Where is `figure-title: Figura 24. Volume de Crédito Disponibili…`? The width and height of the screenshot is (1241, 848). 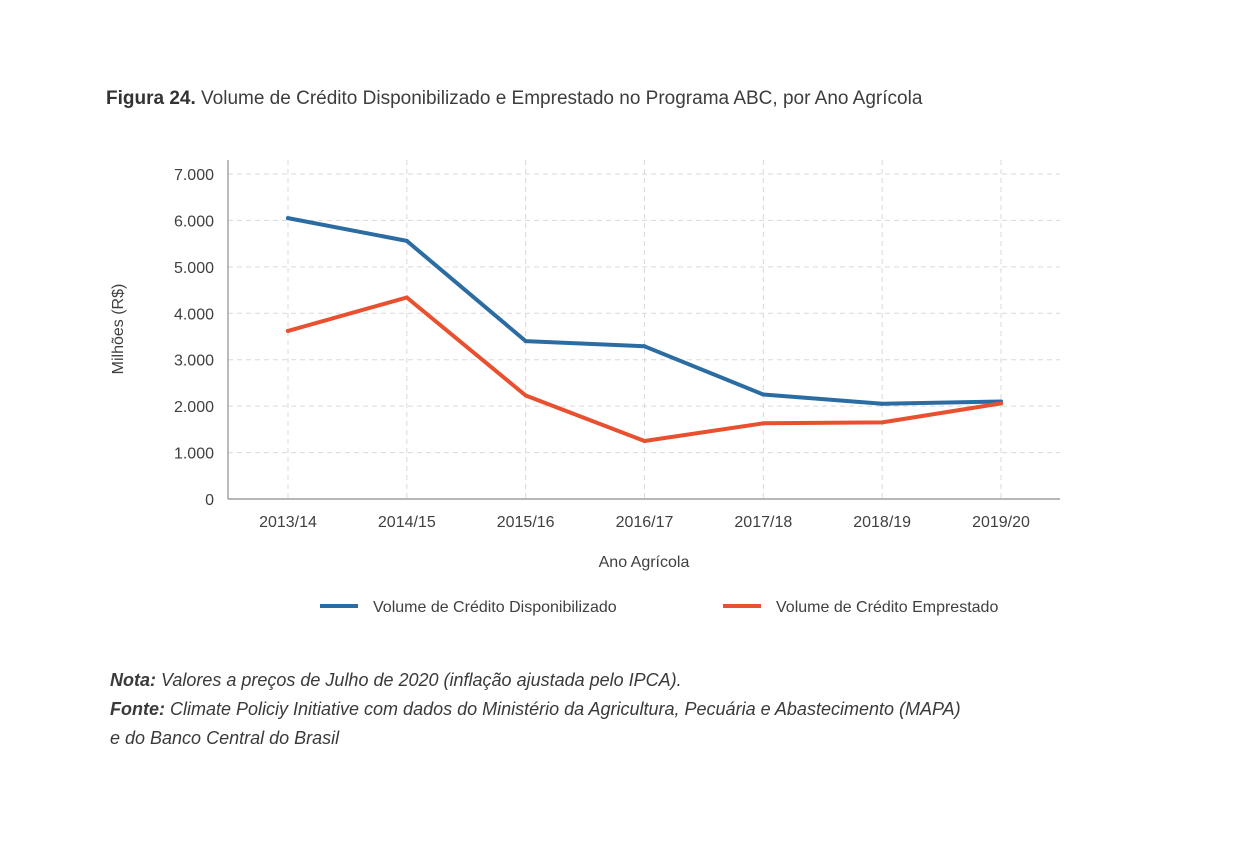
figure-title: Figura 24. Volume de Crédito Disponibili… is located at coordinates (514, 99).